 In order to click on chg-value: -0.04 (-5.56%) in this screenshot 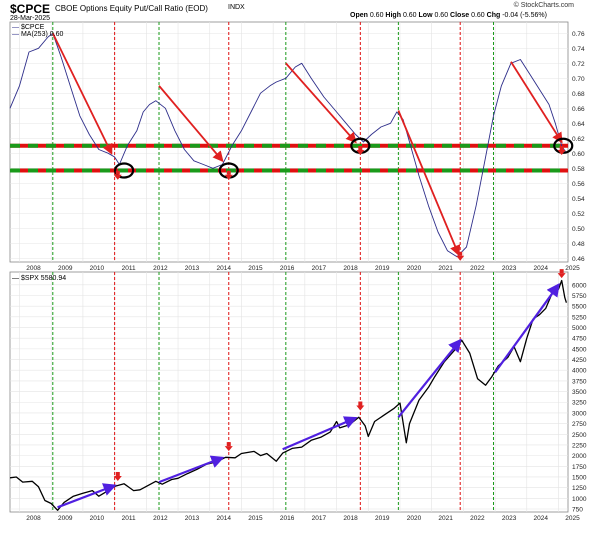, I will do `click(524, 15)`.